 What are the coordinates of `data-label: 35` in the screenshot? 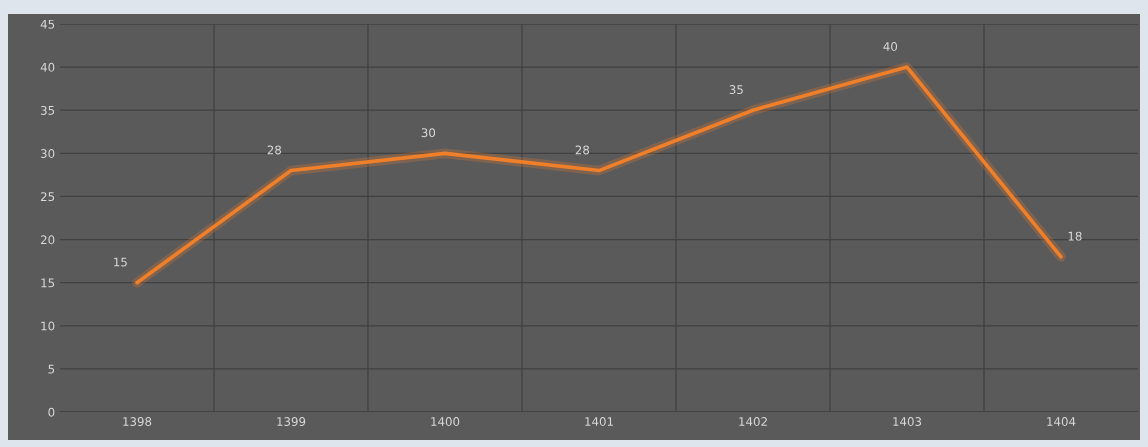 It's located at (736, 90).